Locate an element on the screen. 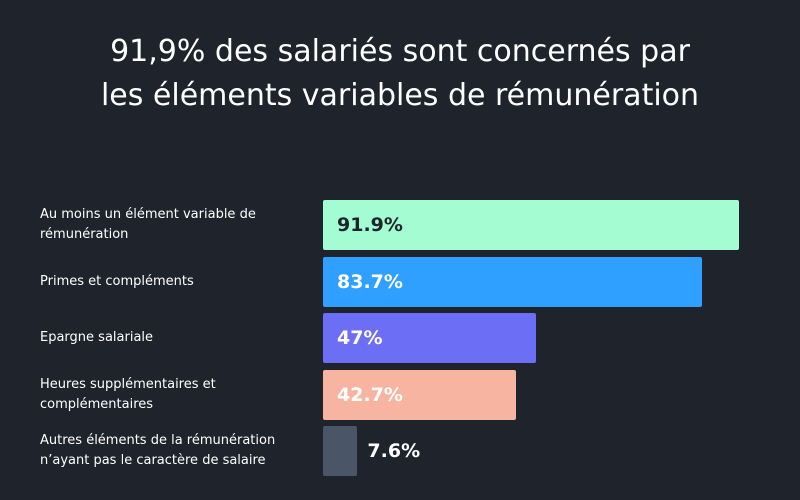  category-label: Epargne salariale is located at coordinates (97, 337).